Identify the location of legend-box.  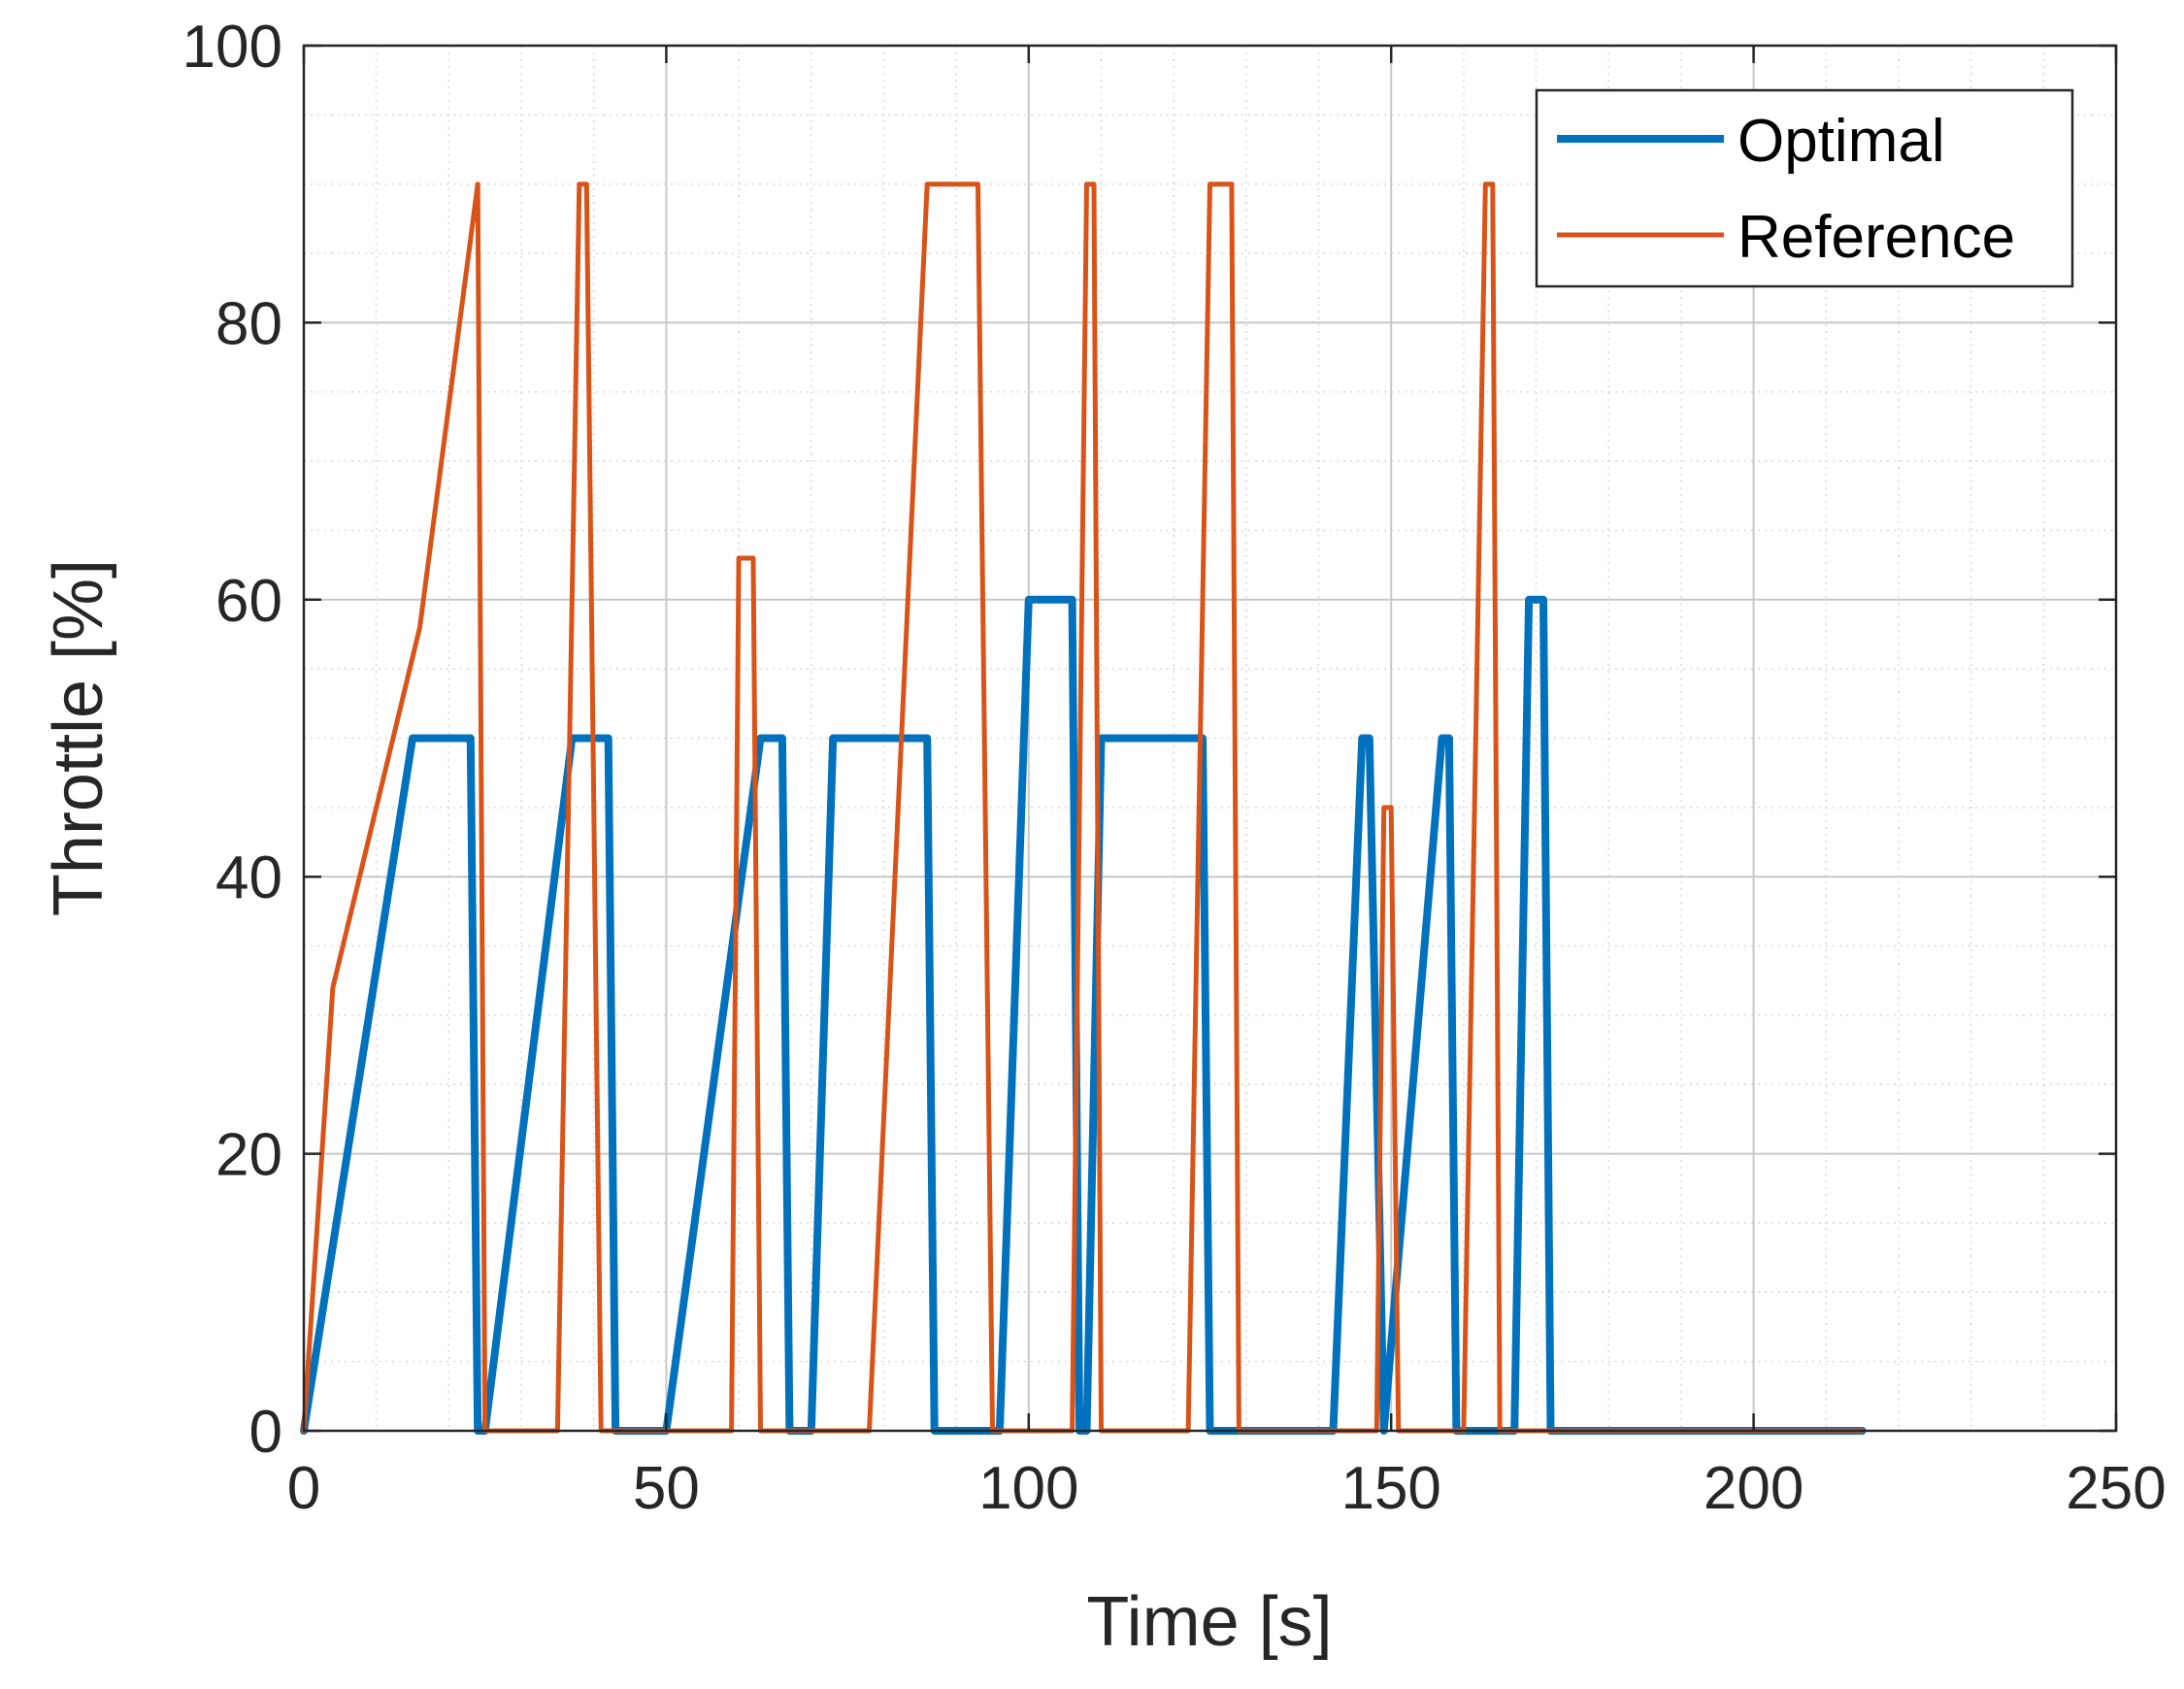
(1804, 188).